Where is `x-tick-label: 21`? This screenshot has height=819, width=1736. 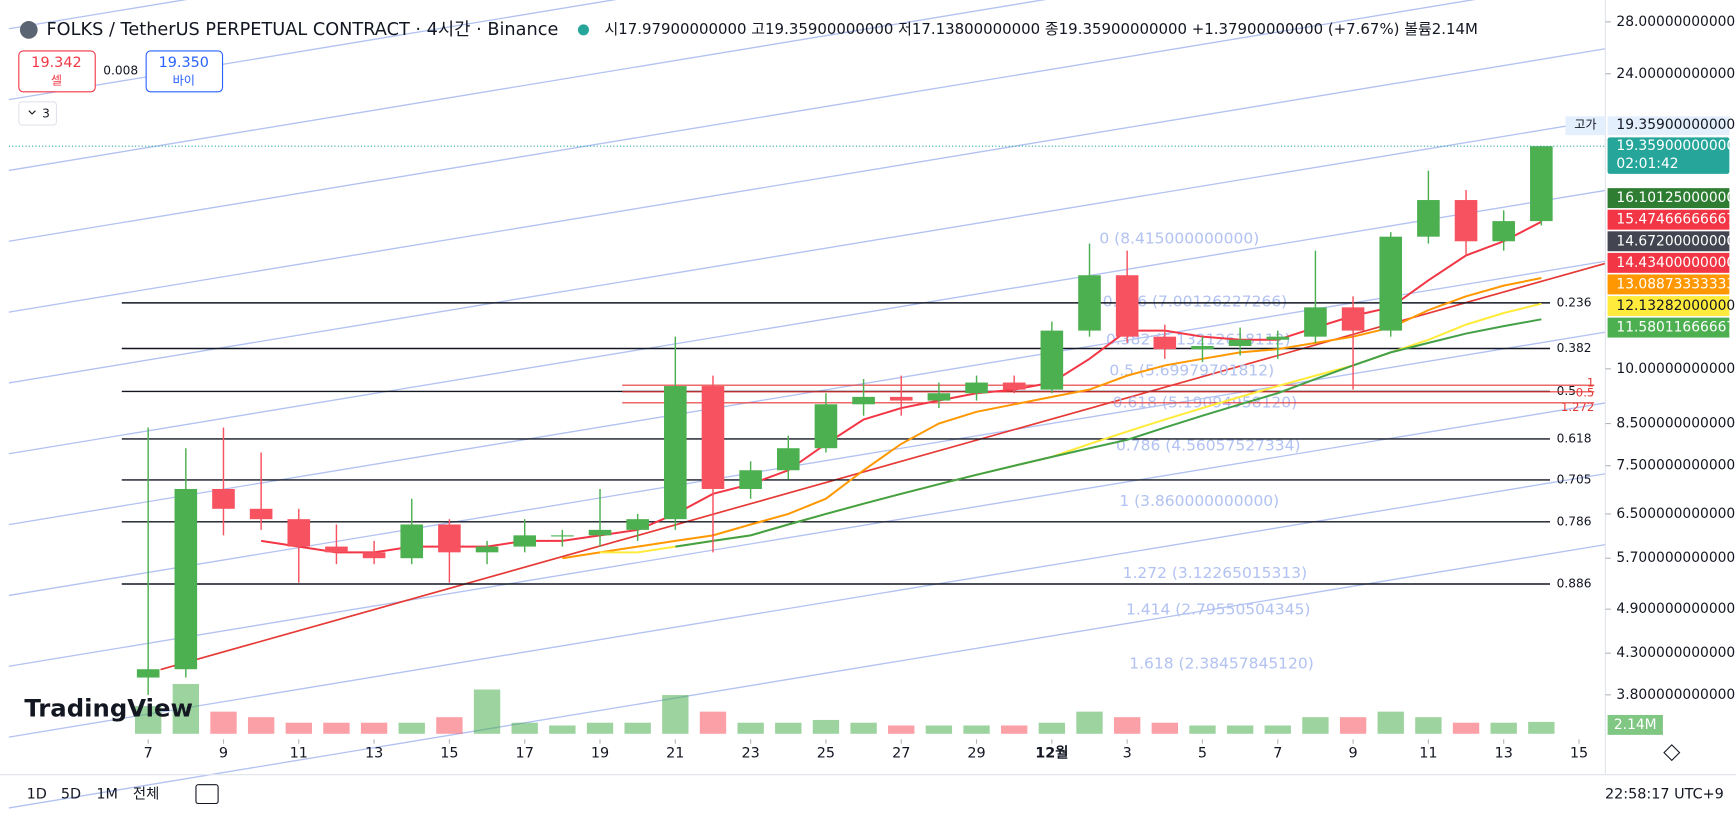
x-tick-label: 21 is located at coordinates (675, 754).